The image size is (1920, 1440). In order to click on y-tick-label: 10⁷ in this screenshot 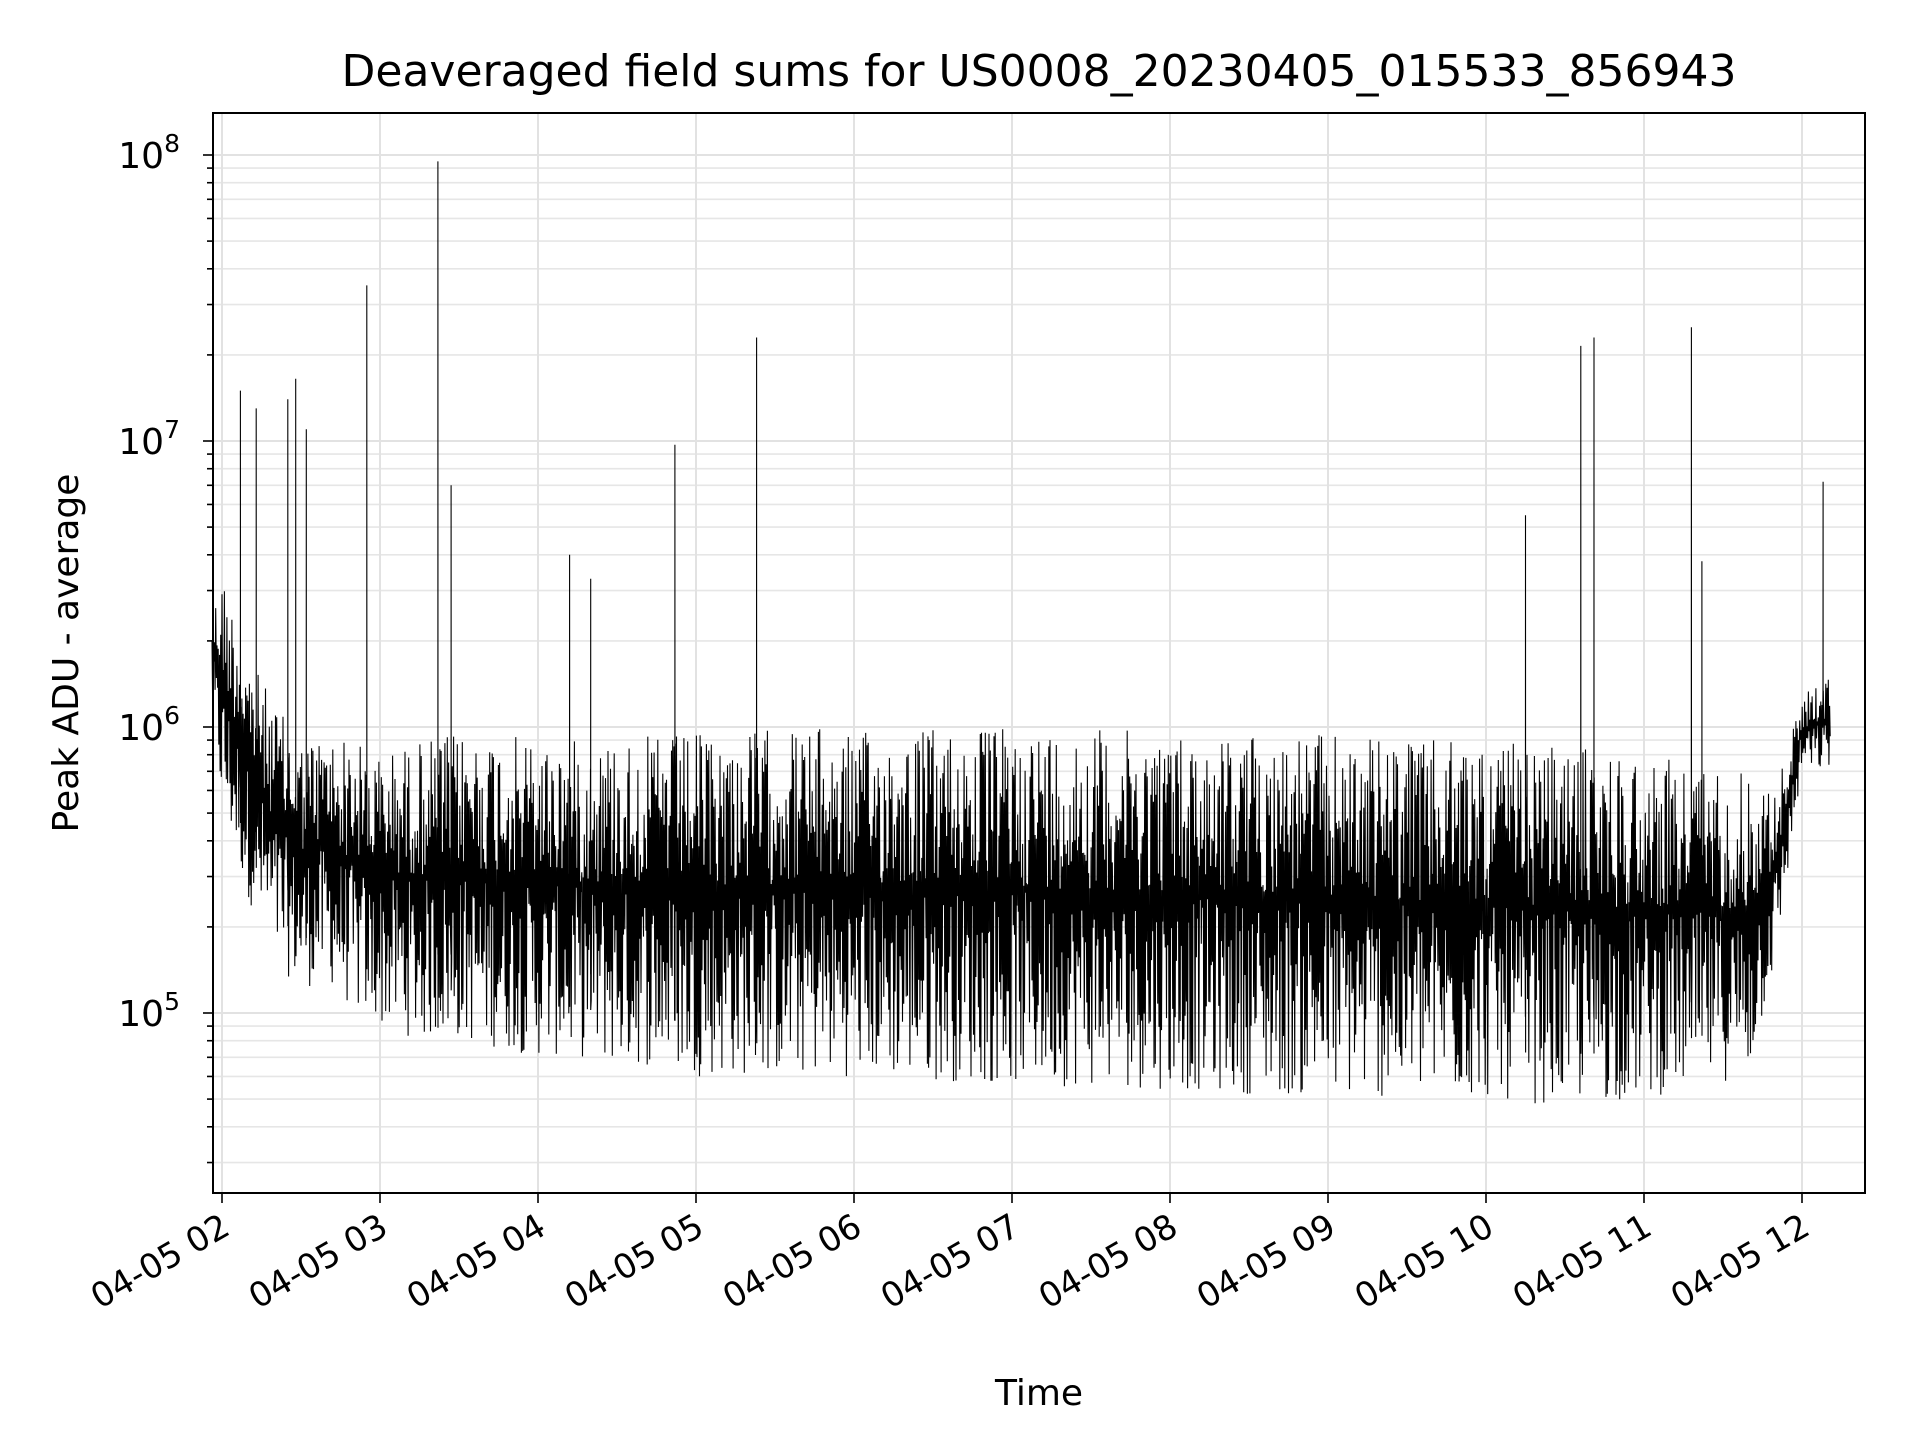, I will do `click(149, 439)`.